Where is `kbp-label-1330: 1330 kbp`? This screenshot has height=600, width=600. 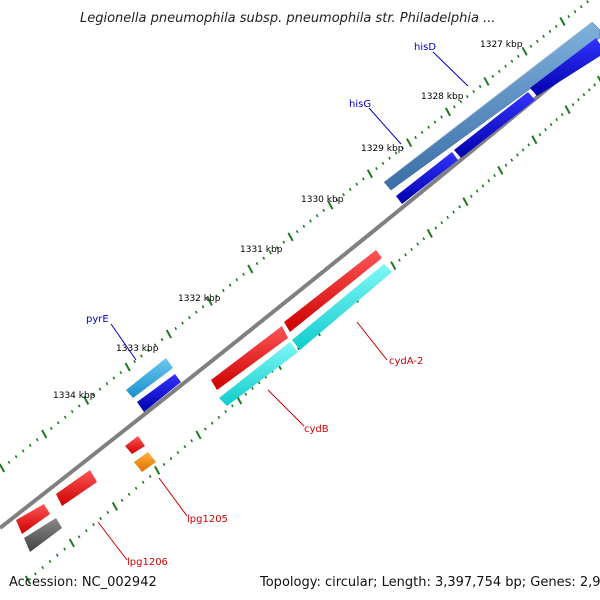
kbp-label-1330: 1330 kbp is located at coordinates (322, 200).